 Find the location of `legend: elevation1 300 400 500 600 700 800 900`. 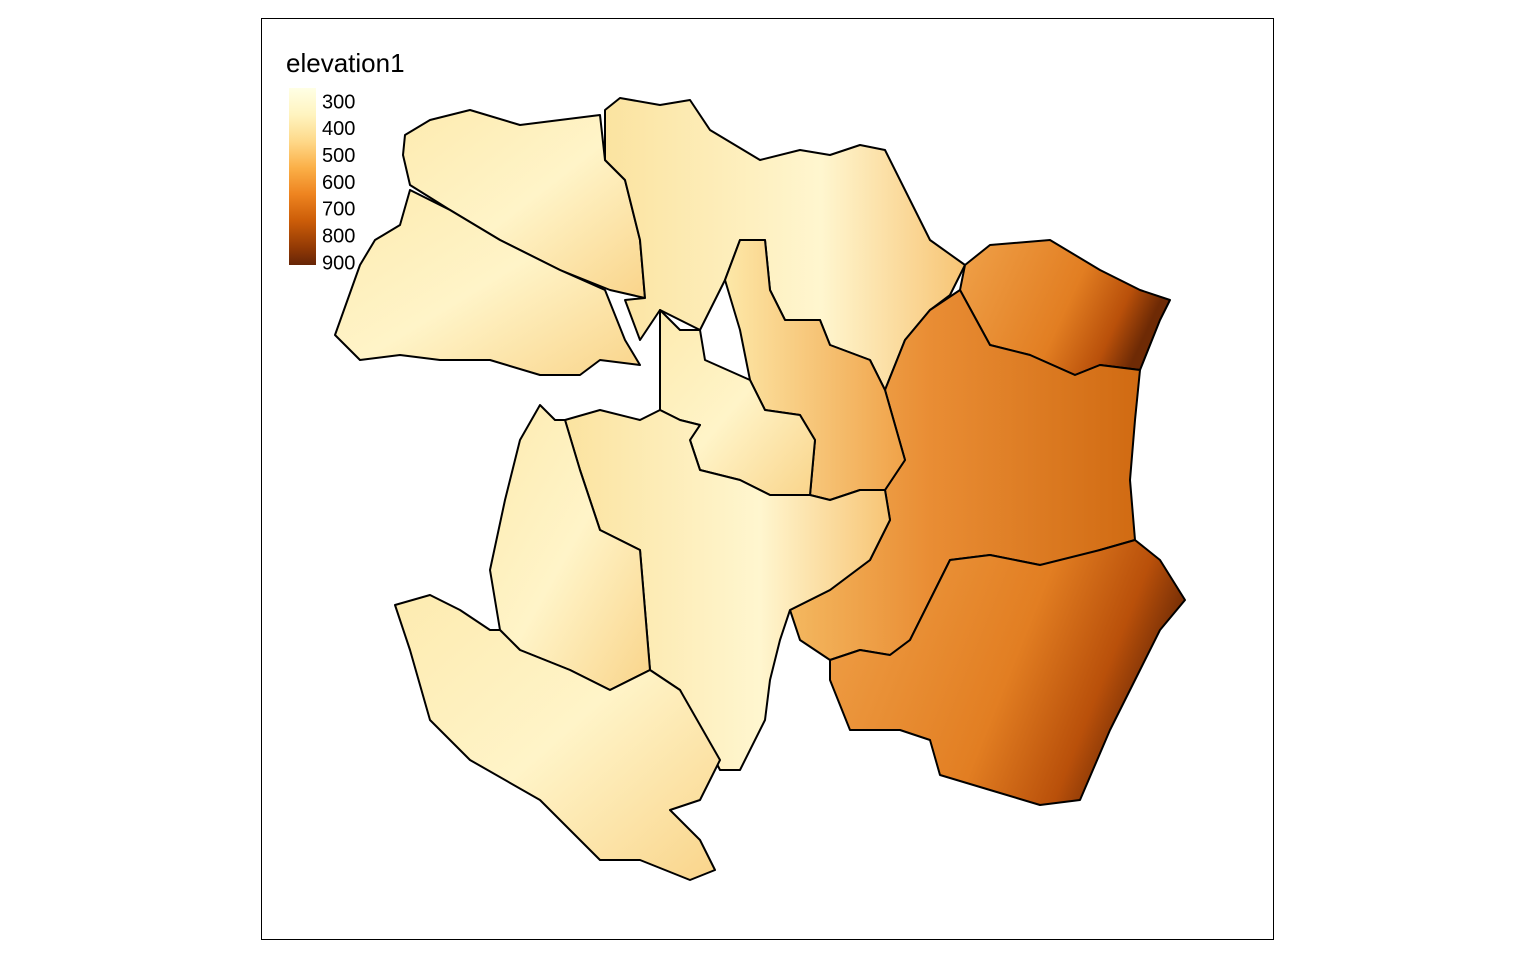

legend: elevation1 300 400 500 600 700 800 900 is located at coordinates (345, 161).